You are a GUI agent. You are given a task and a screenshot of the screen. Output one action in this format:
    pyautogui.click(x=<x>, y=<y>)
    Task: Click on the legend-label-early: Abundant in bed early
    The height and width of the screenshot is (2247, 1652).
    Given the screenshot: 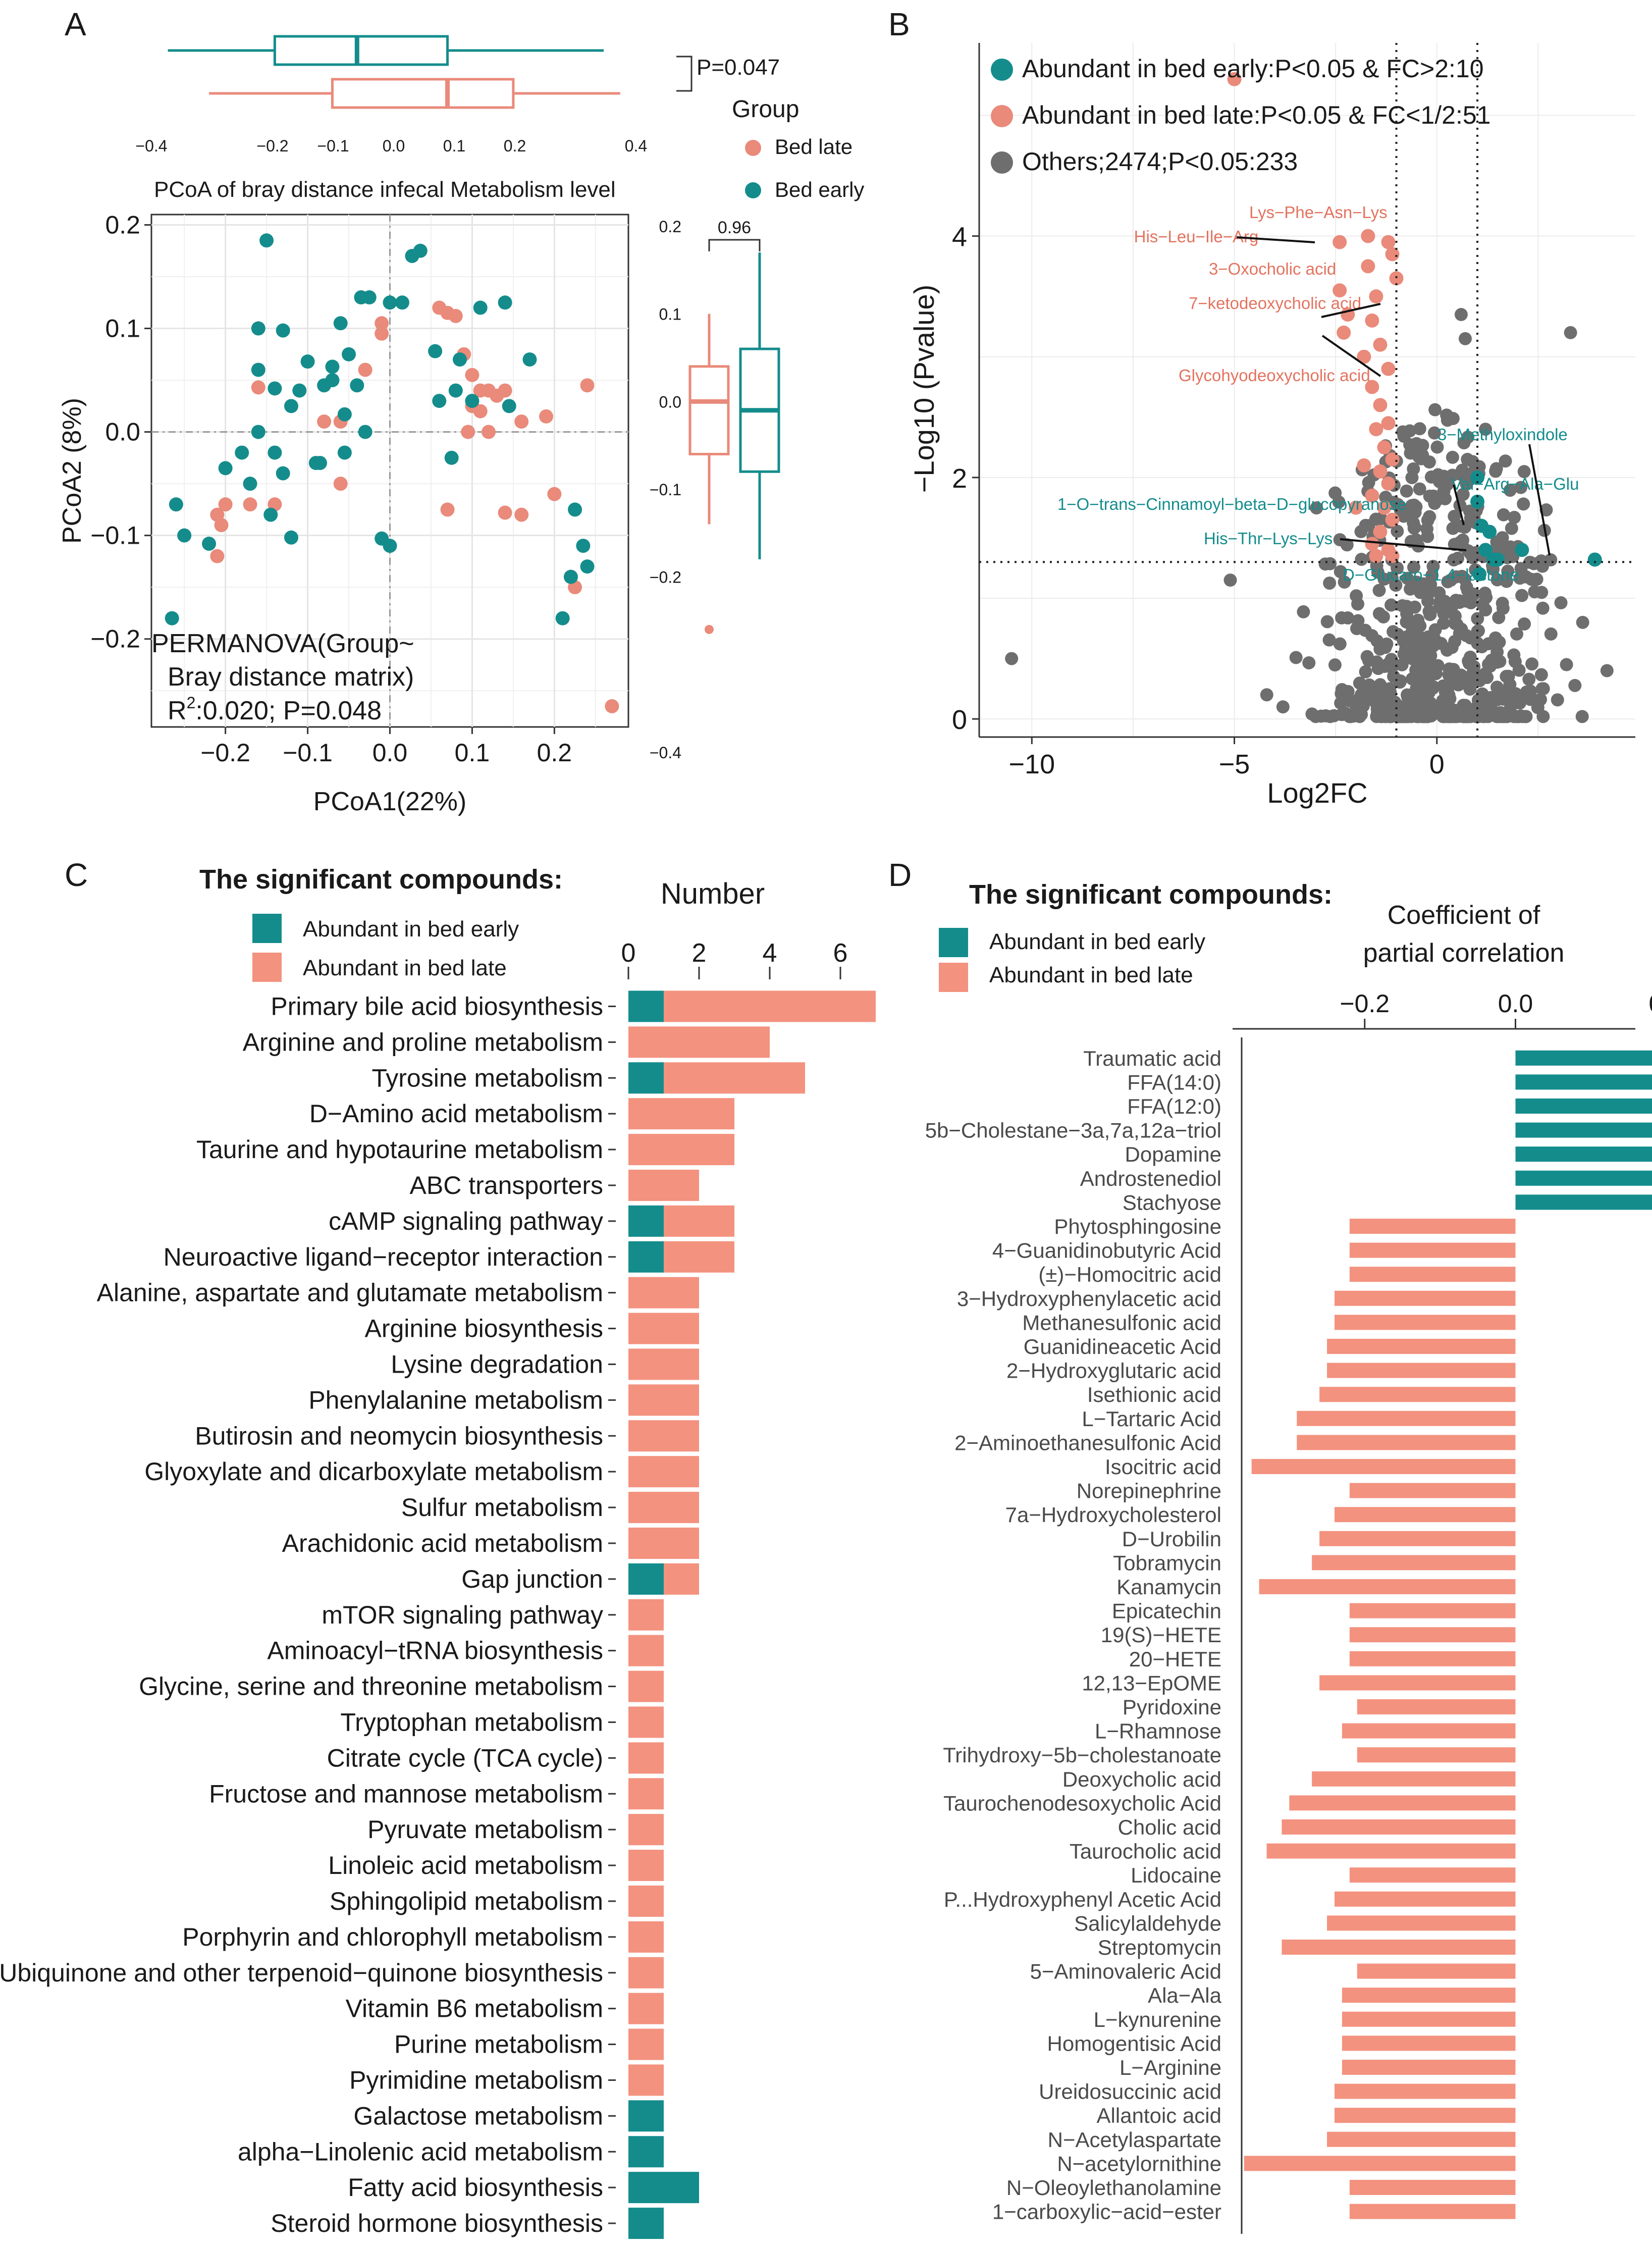 What is the action you would take?
    pyautogui.click(x=1097, y=941)
    